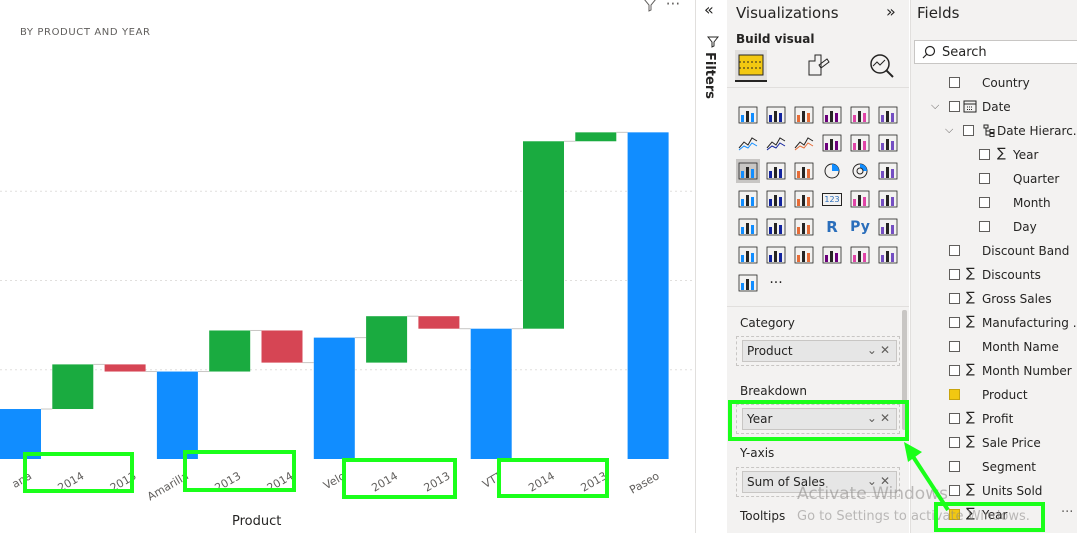 The image size is (1077, 533). Describe the element at coordinates (804, 199) in the screenshot. I see `azure-map-icon` at that location.